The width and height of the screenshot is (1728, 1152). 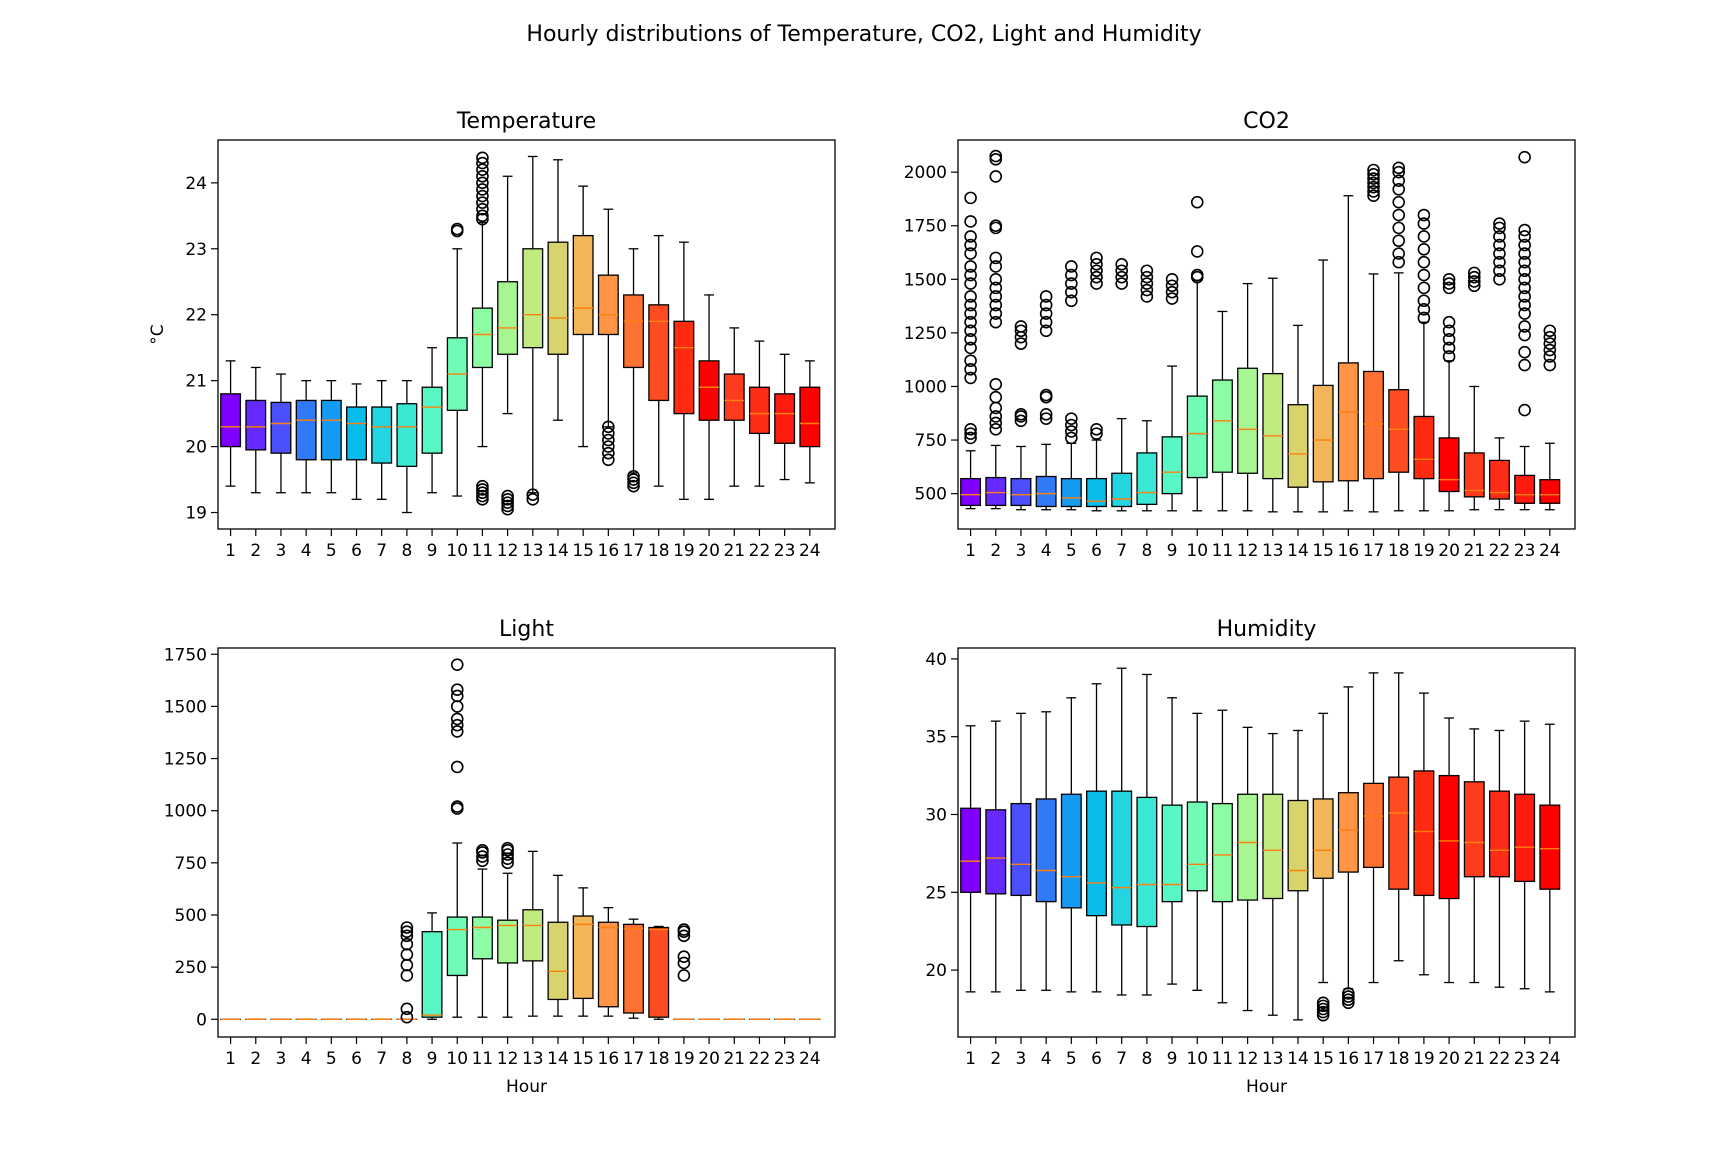 I want to click on temperature-xtick-label: 16, so click(x=609, y=551).